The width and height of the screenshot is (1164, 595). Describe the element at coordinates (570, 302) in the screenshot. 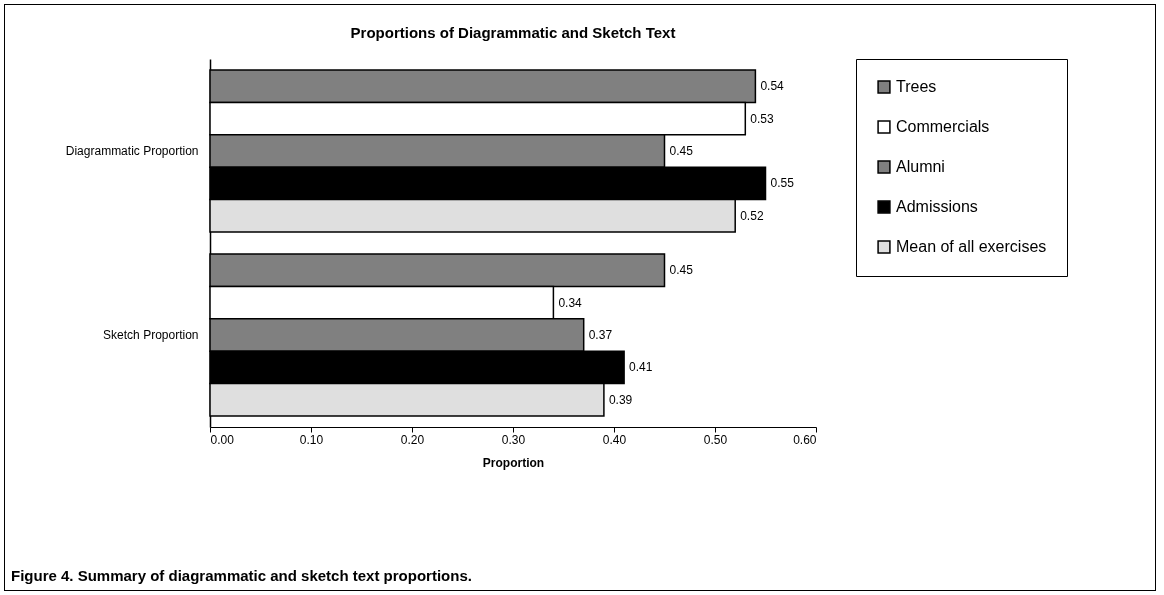

I see `data-label: 0.34` at that location.